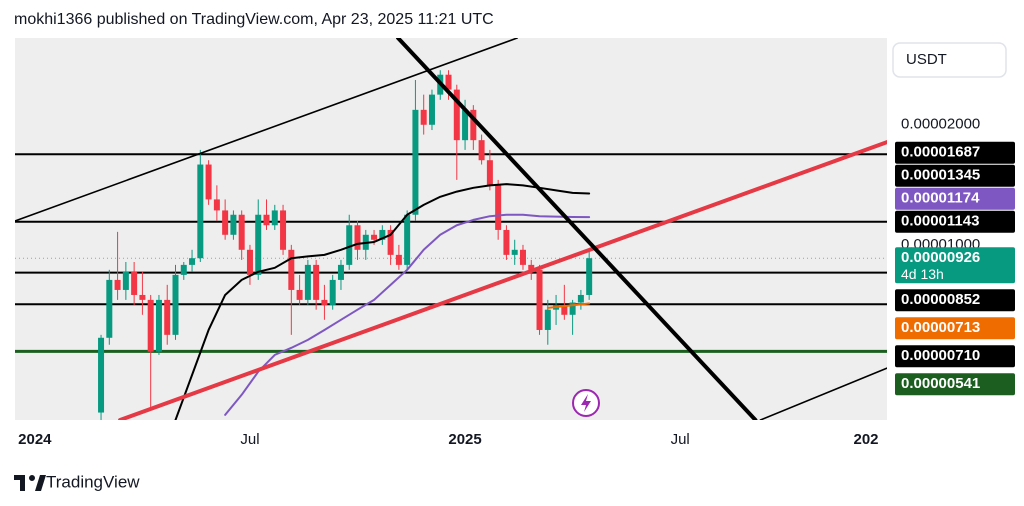 The height and width of the screenshot is (506, 1024). I want to click on price-tag-label: 0.00000852, so click(940, 299).